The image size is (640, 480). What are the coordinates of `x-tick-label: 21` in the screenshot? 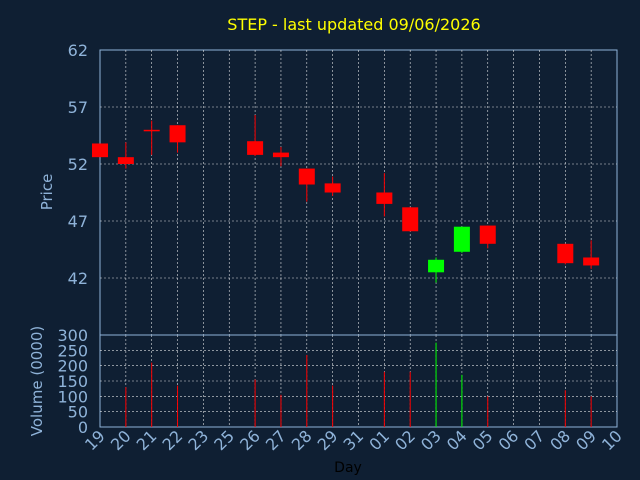 It's located at (147, 440).